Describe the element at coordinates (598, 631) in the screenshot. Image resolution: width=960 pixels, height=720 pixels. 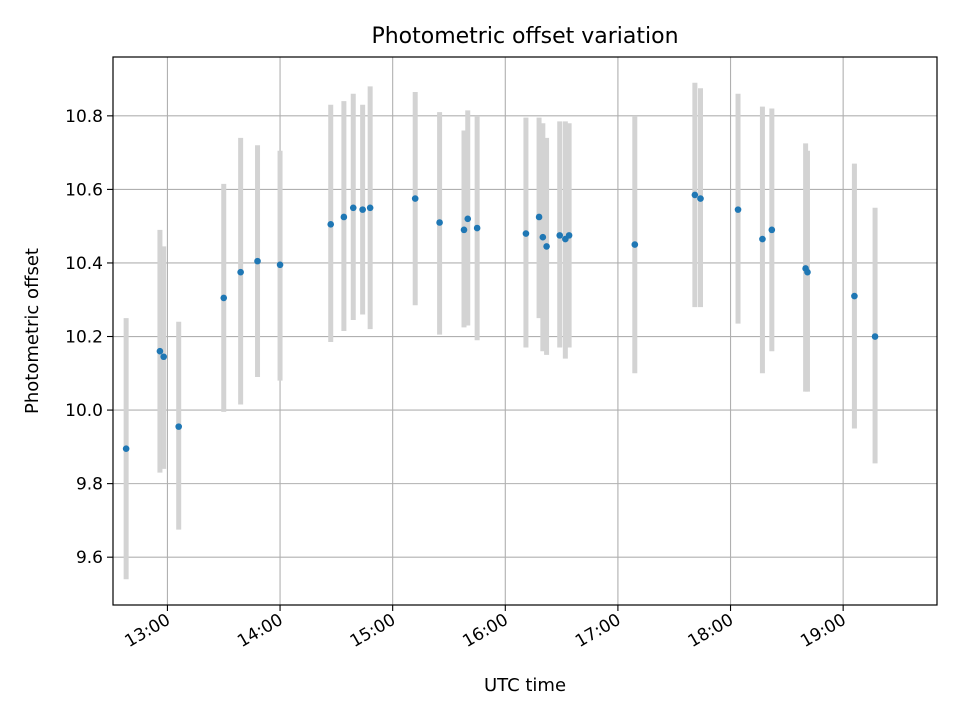
I see `x-tick-label: 17:00` at that location.